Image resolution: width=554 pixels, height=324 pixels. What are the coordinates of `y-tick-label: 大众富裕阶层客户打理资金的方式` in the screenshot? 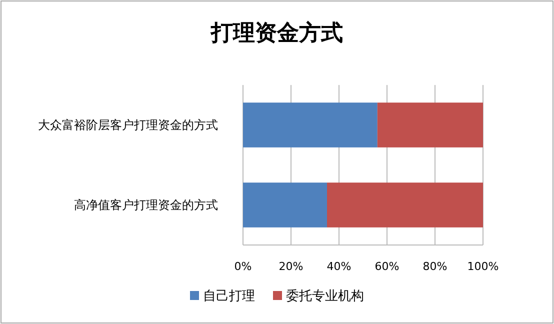 It's located at (128, 125).